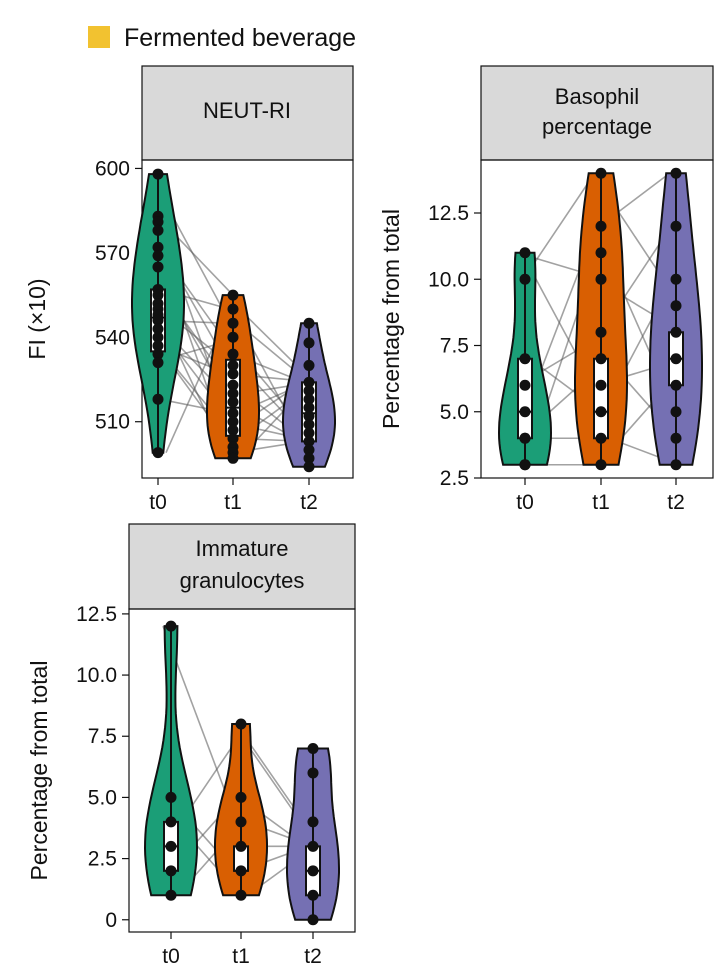 Image resolution: width=721 pixels, height=969 pixels. Describe the element at coordinates (247, 110) in the screenshot. I see `panel-title: NEUT-RI` at that location.